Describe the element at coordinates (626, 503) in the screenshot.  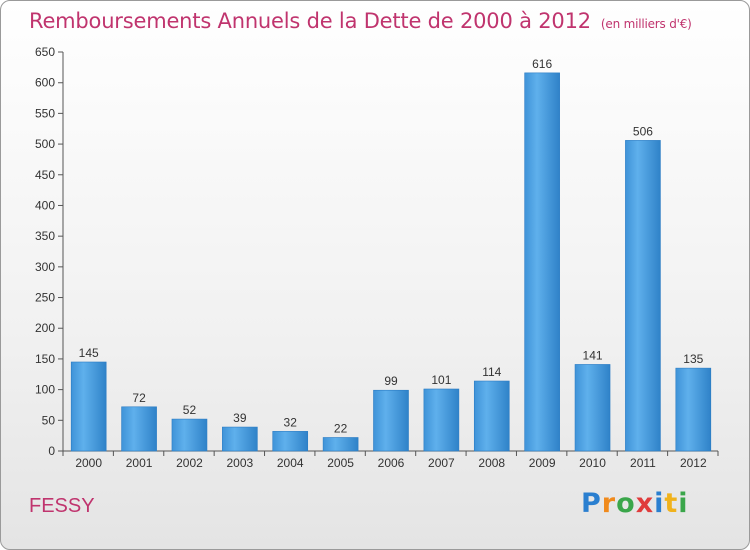
I see `brand-letter: o` at that location.